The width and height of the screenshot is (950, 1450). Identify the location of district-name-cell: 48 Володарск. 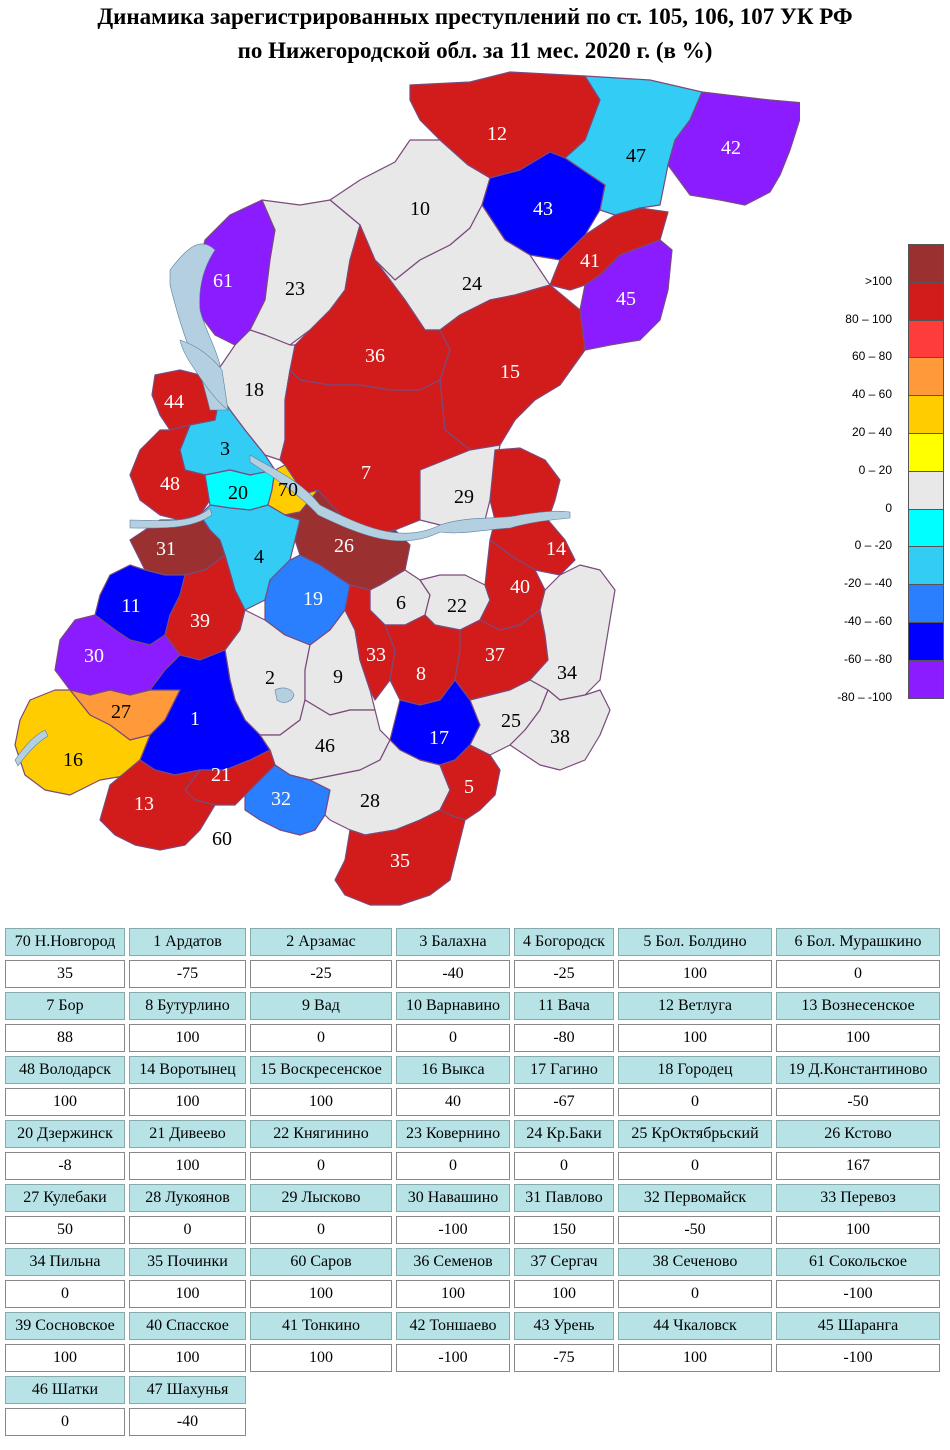
(65, 1070).